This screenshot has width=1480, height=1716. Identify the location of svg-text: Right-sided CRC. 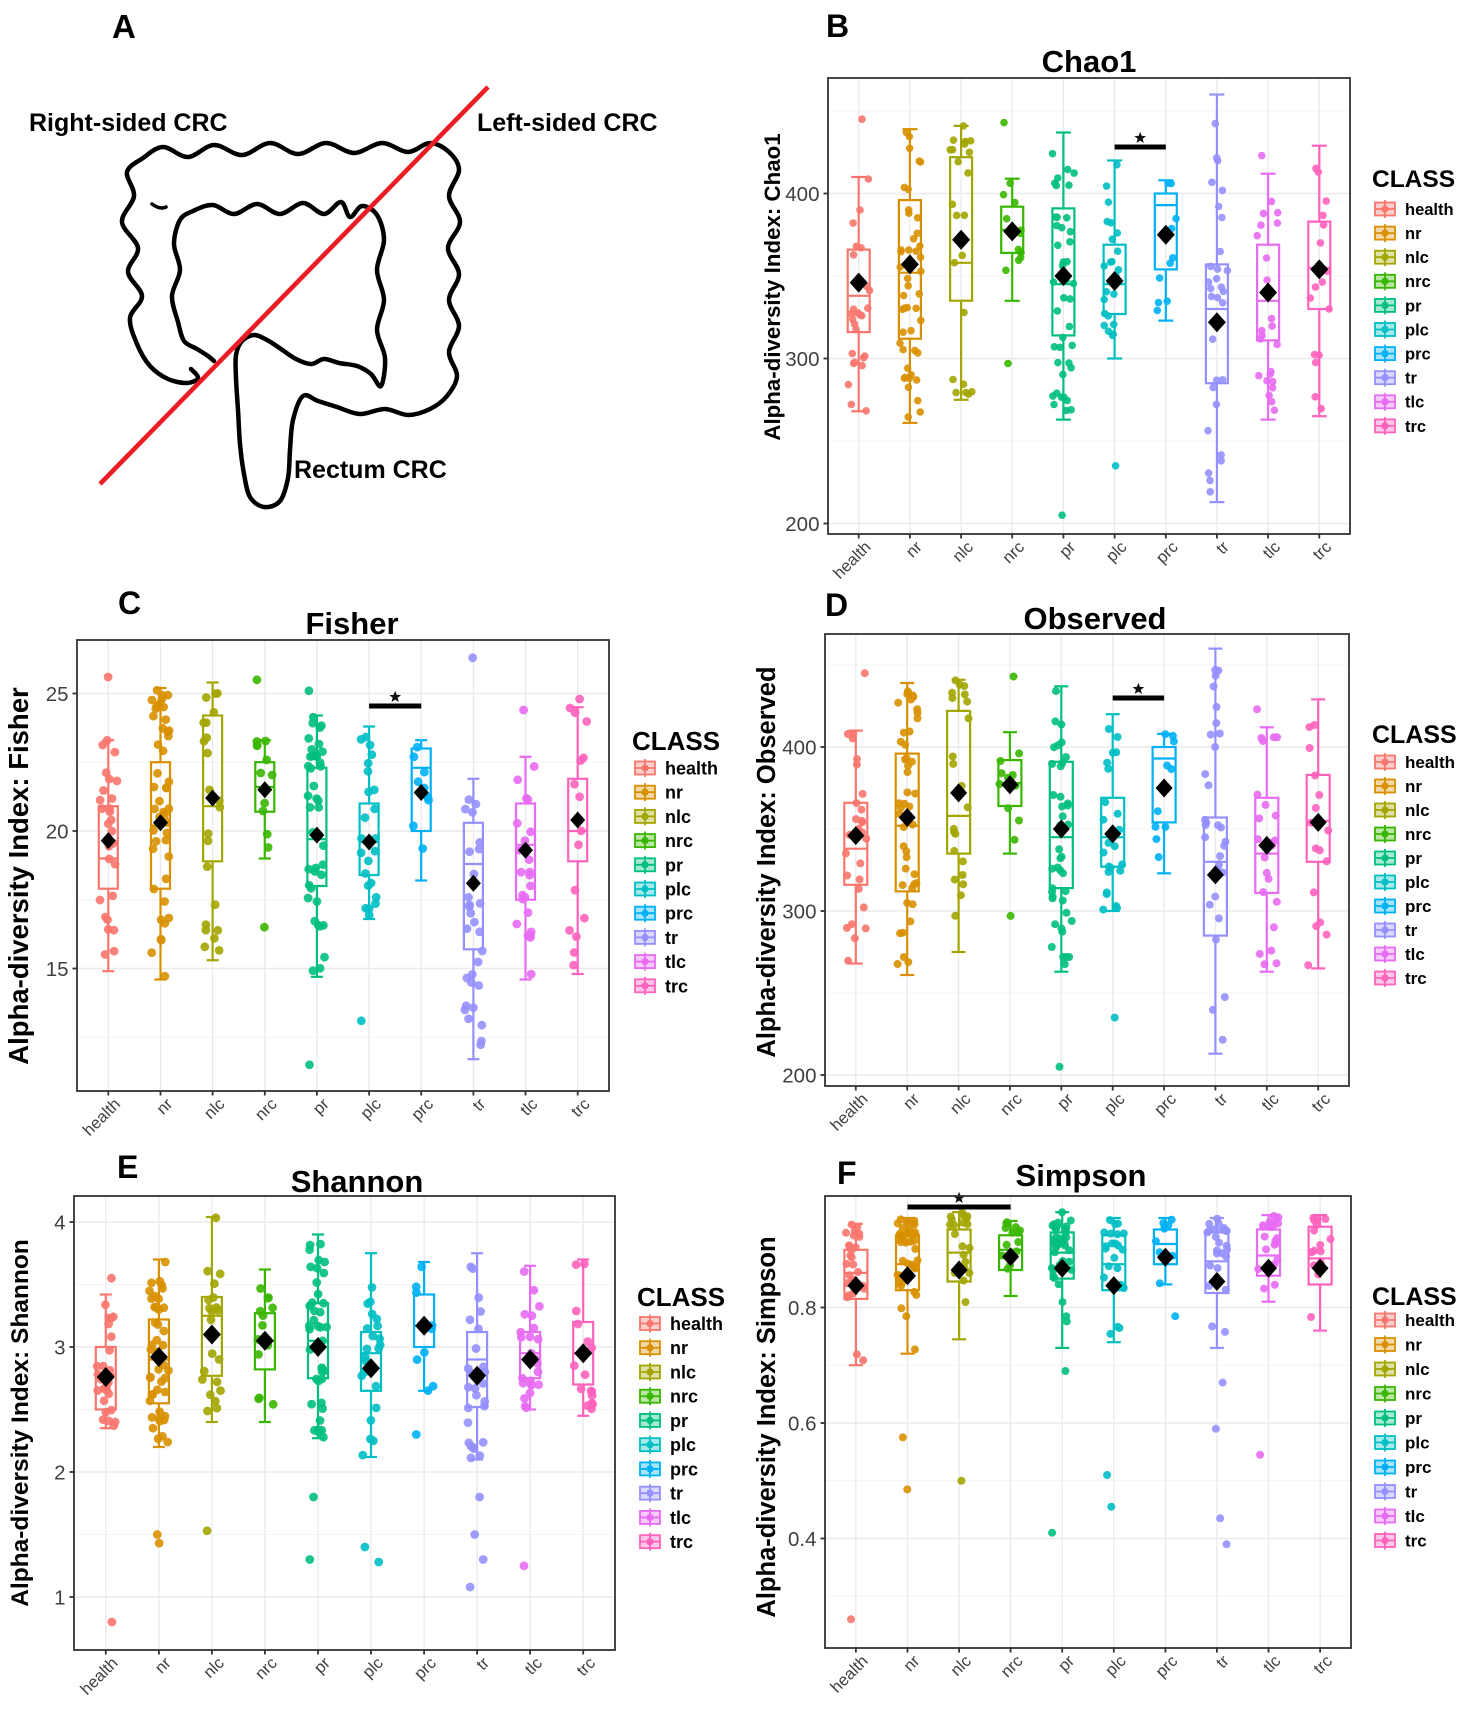
(128, 123).